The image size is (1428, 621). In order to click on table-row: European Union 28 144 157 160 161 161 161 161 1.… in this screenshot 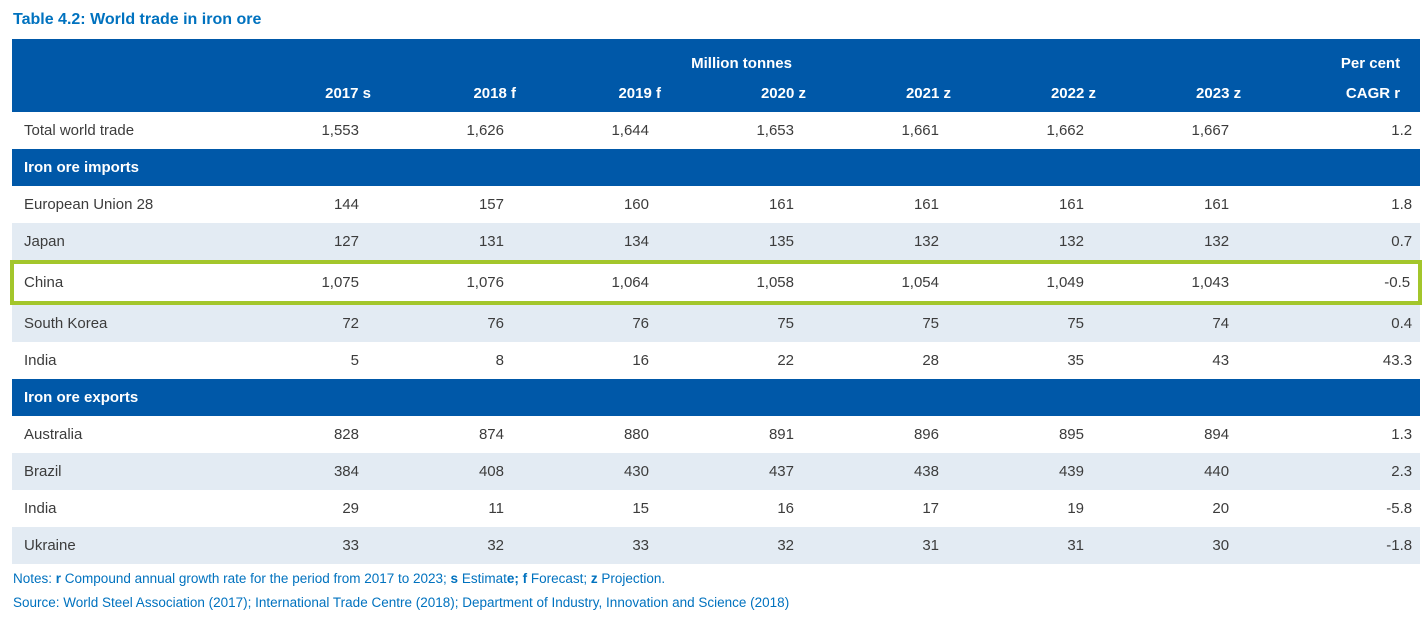, I will do `click(716, 204)`.